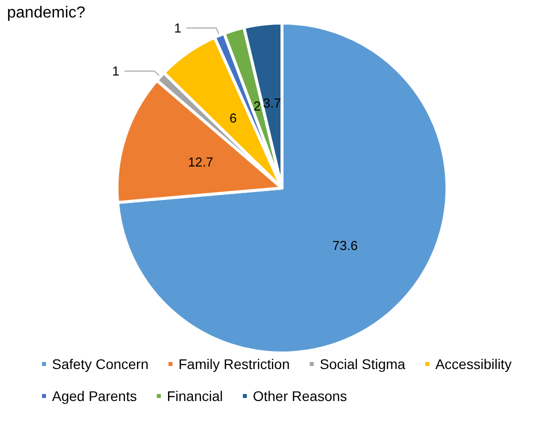 Image resolution: width=553 pixels, height=434 pixels. What do you see at coordinates (194, 396) in the screenshot?
I see `legend-label: Financial` at bounding box center [194, 396].